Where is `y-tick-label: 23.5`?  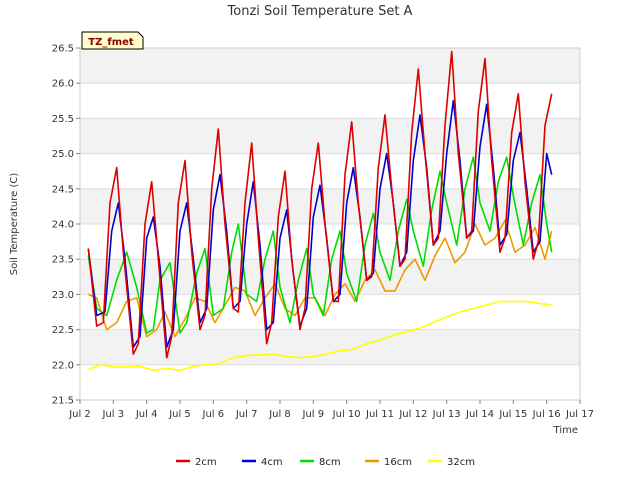
y-tick-label: 23.5 is located at coordinates (63, 260).